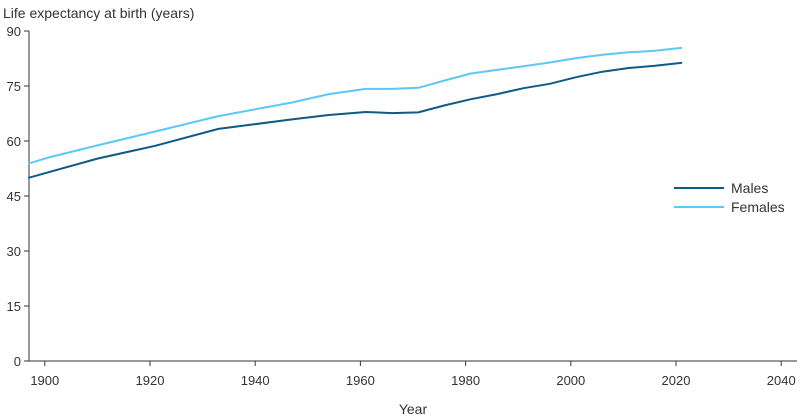  What do you see at coordinates (14, 86) in the screenshot?
I see `y-tick-label: 75` at bounding box center [14, 86].